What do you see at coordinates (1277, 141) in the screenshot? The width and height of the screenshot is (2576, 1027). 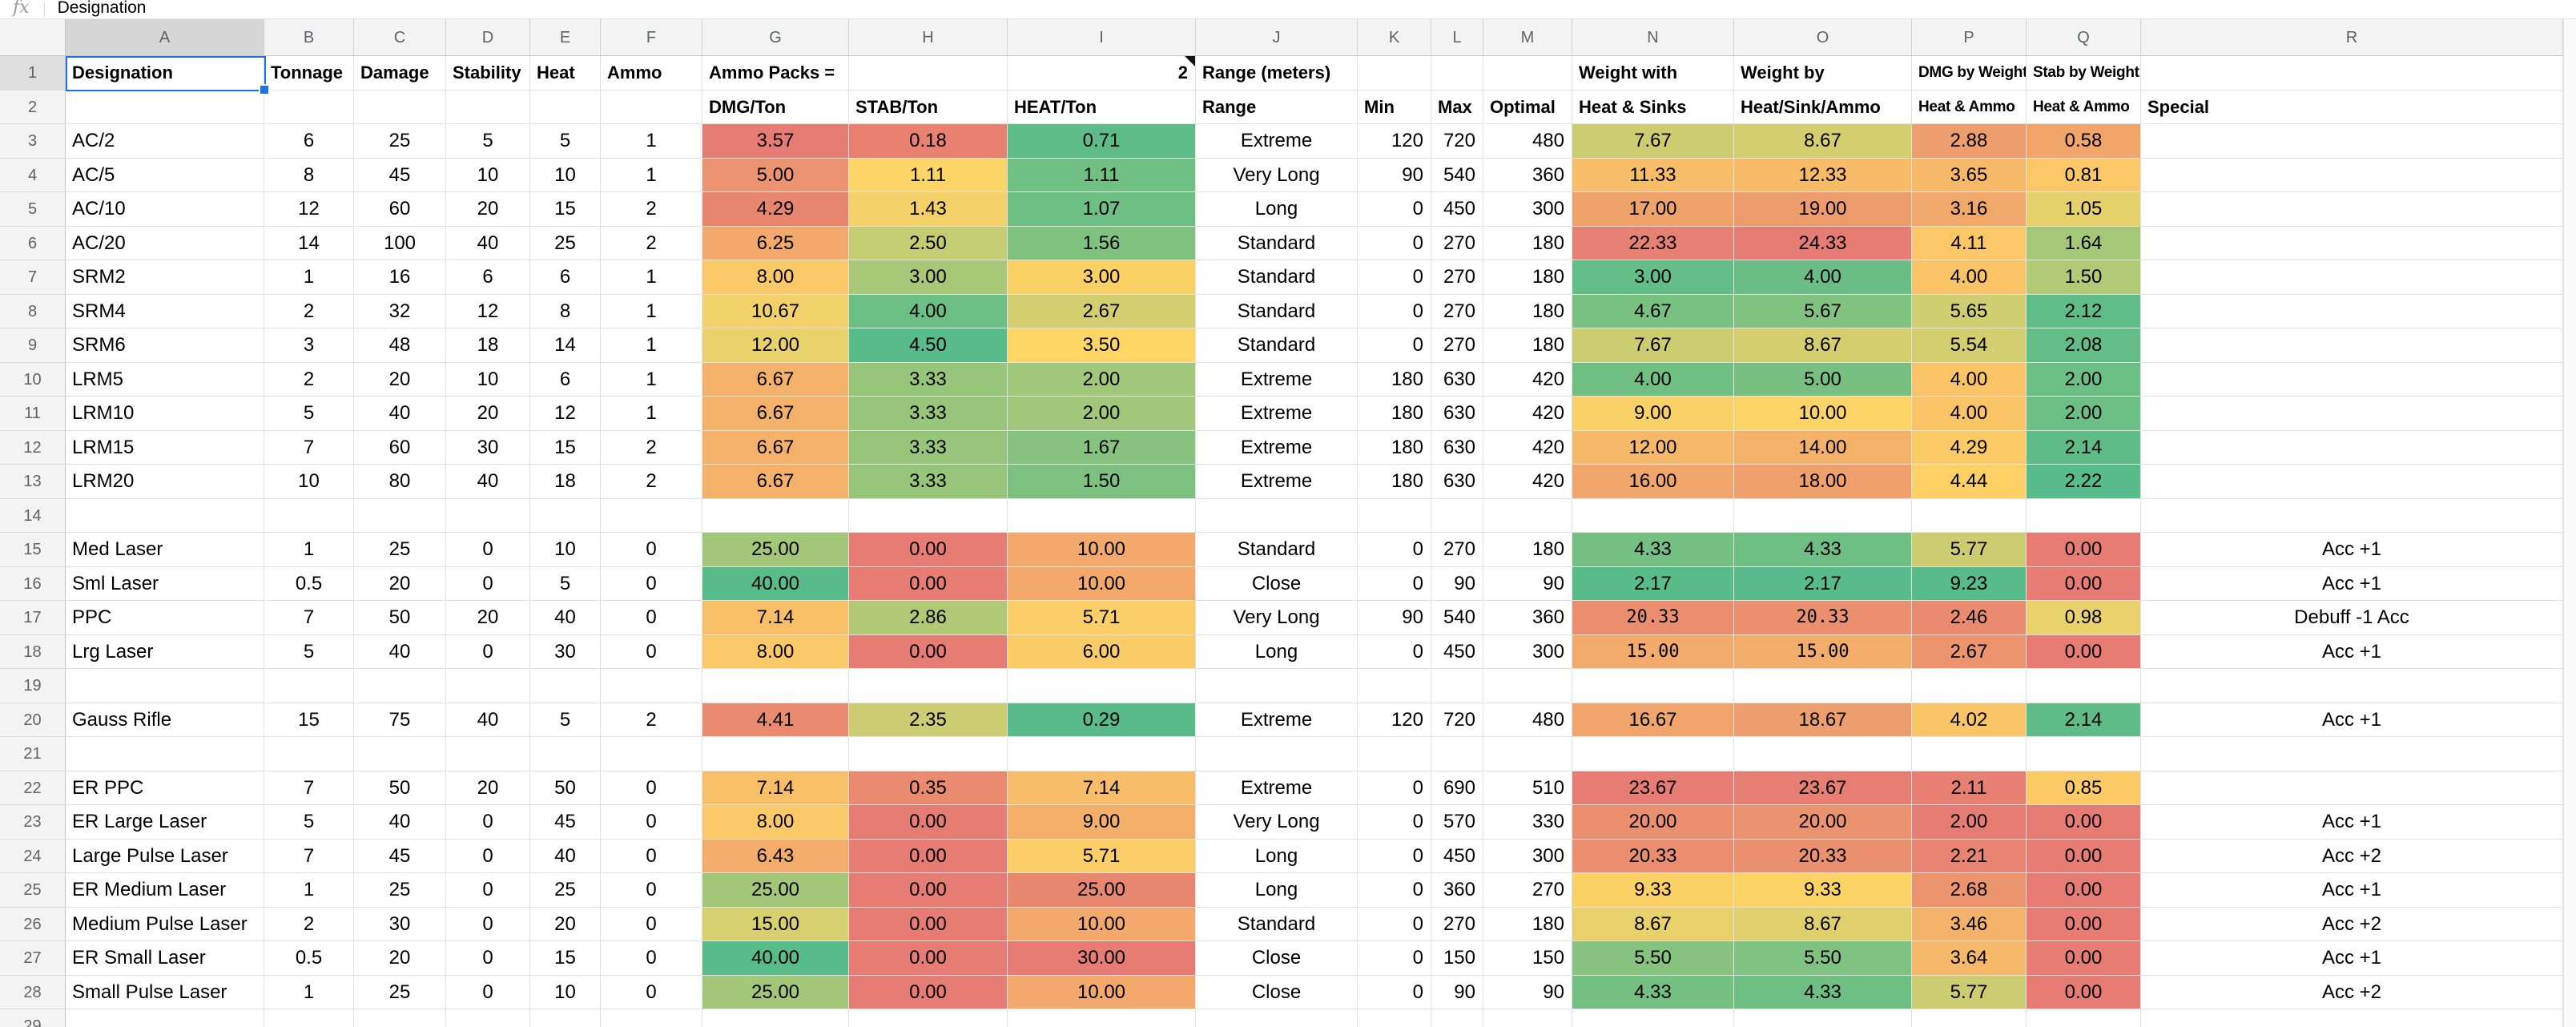 I see `cell-J3: Extreme` at bounding box center [1277, 141].